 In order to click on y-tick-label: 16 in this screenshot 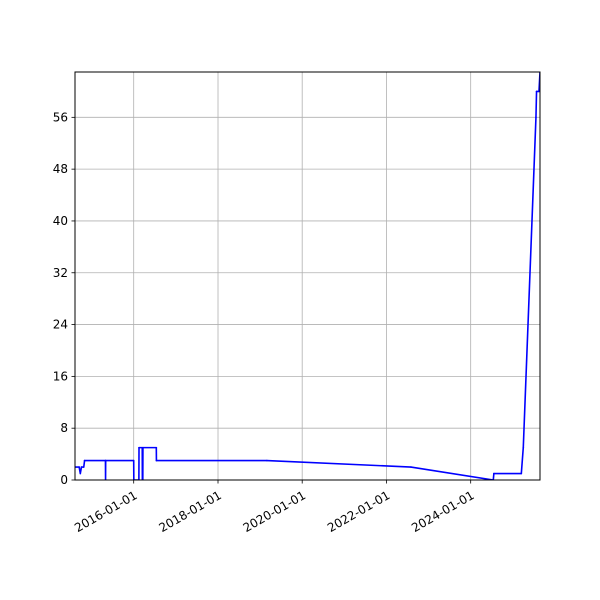, I will do `click(60, 376)`.